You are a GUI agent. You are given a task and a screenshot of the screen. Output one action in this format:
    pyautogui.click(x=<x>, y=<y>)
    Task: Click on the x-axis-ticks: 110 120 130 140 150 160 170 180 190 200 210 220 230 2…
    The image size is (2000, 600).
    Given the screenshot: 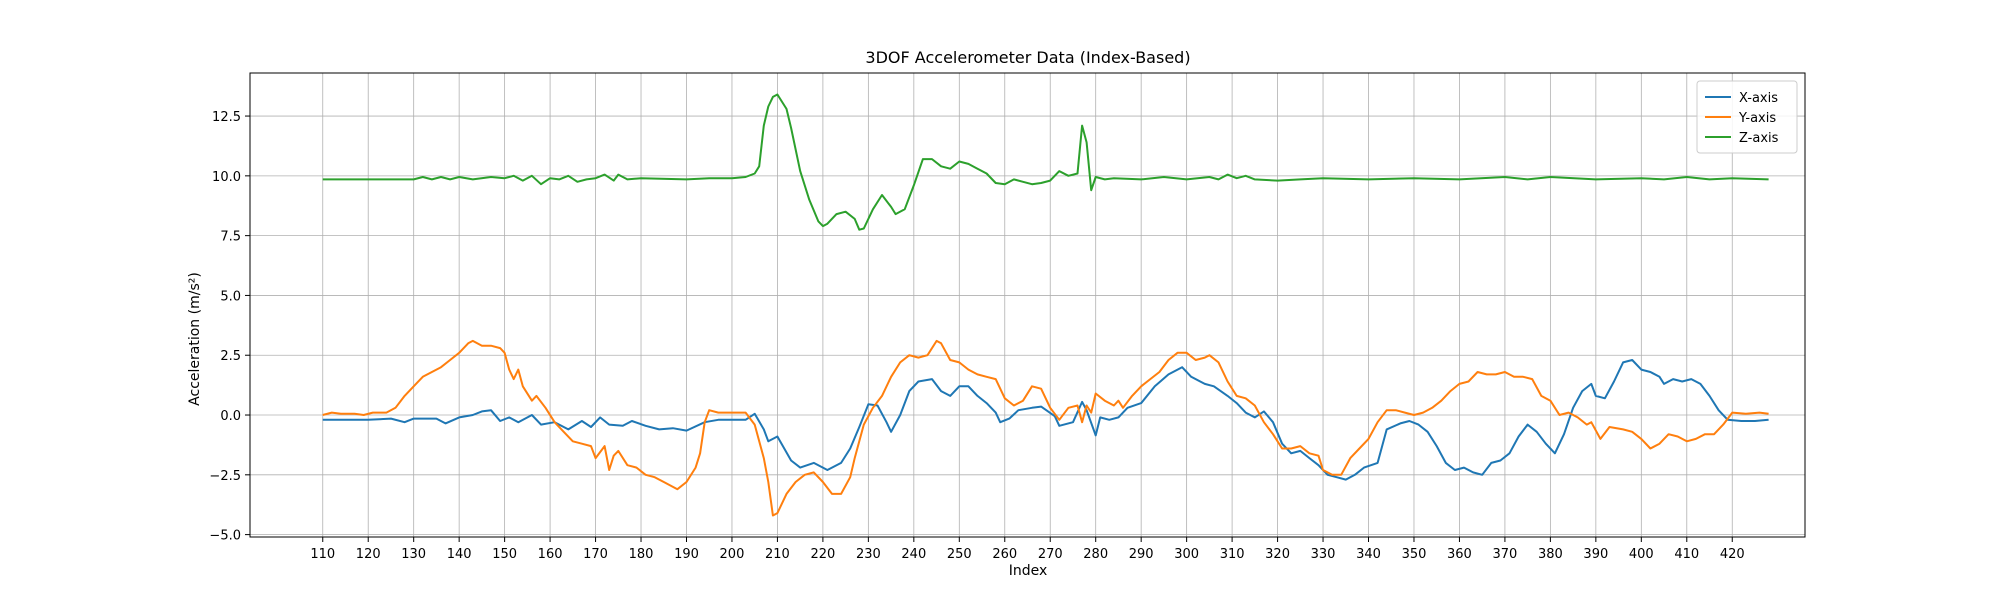 What is the action you would take?
    pyautogui.click(x=1027, y=549)
    